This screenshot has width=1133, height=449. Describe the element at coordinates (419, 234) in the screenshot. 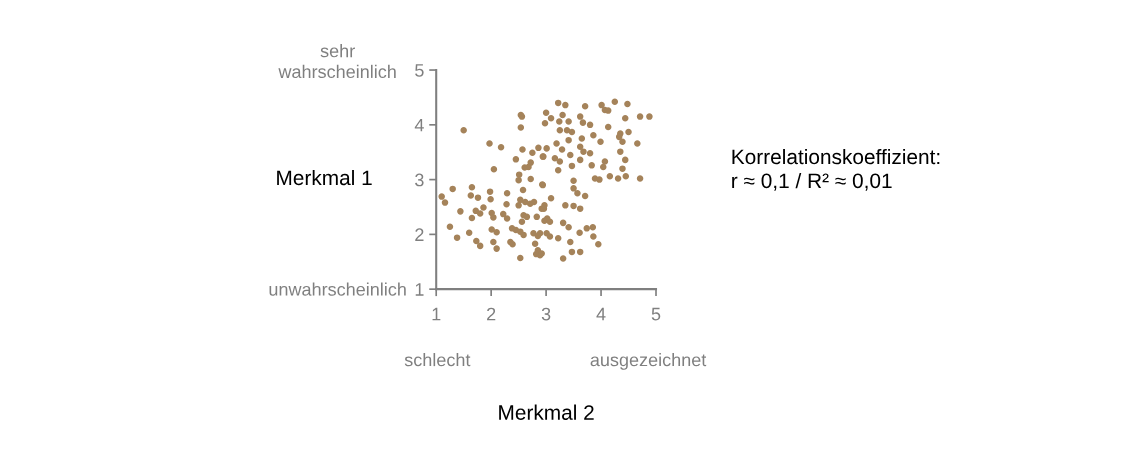

I see `y-tick-label: 2` at that location.